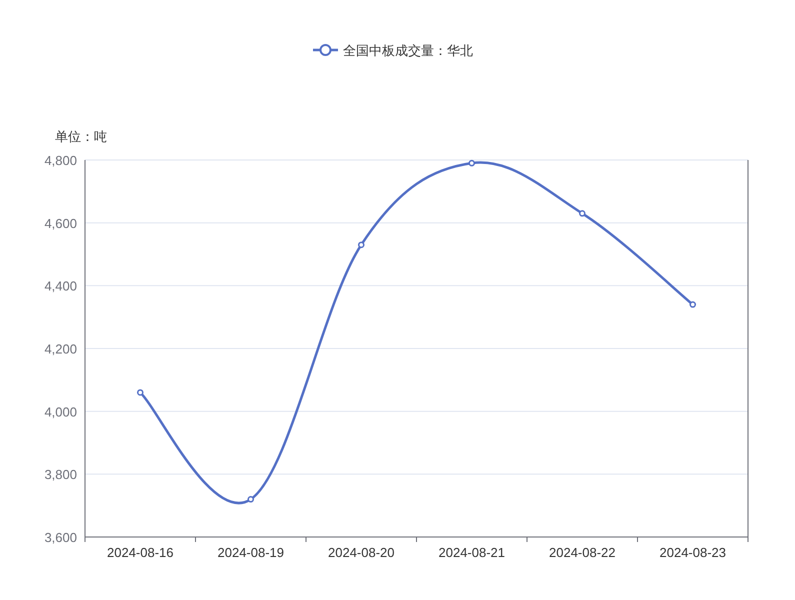 The width and height of the screenshot is (795, 600). I want to click on x-tick-label: 2024-08-16, so click(140, 552).